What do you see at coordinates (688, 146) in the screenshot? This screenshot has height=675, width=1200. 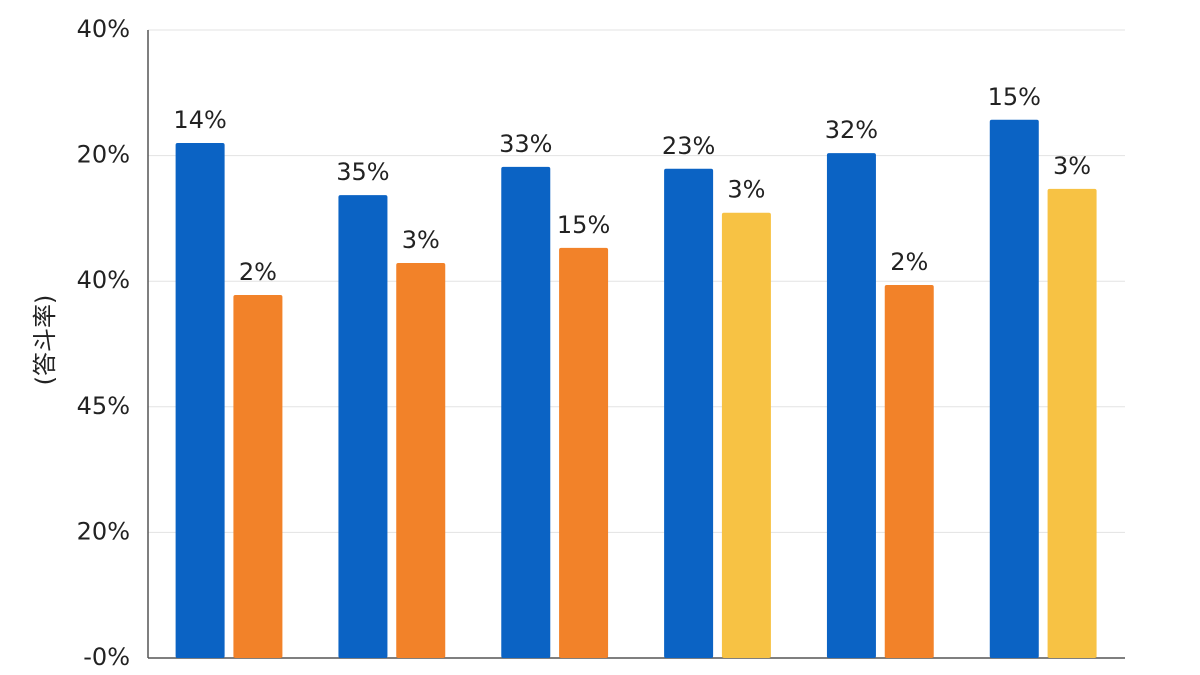 I see `value-label: 23%` at bounding box center [688, 146].